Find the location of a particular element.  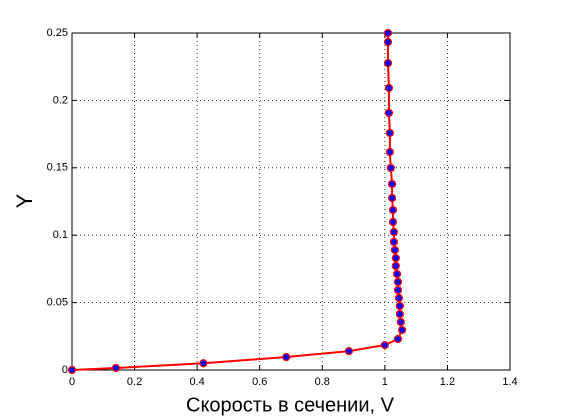

x-tick-label: 0.2 is located at coordinates (134, 382).